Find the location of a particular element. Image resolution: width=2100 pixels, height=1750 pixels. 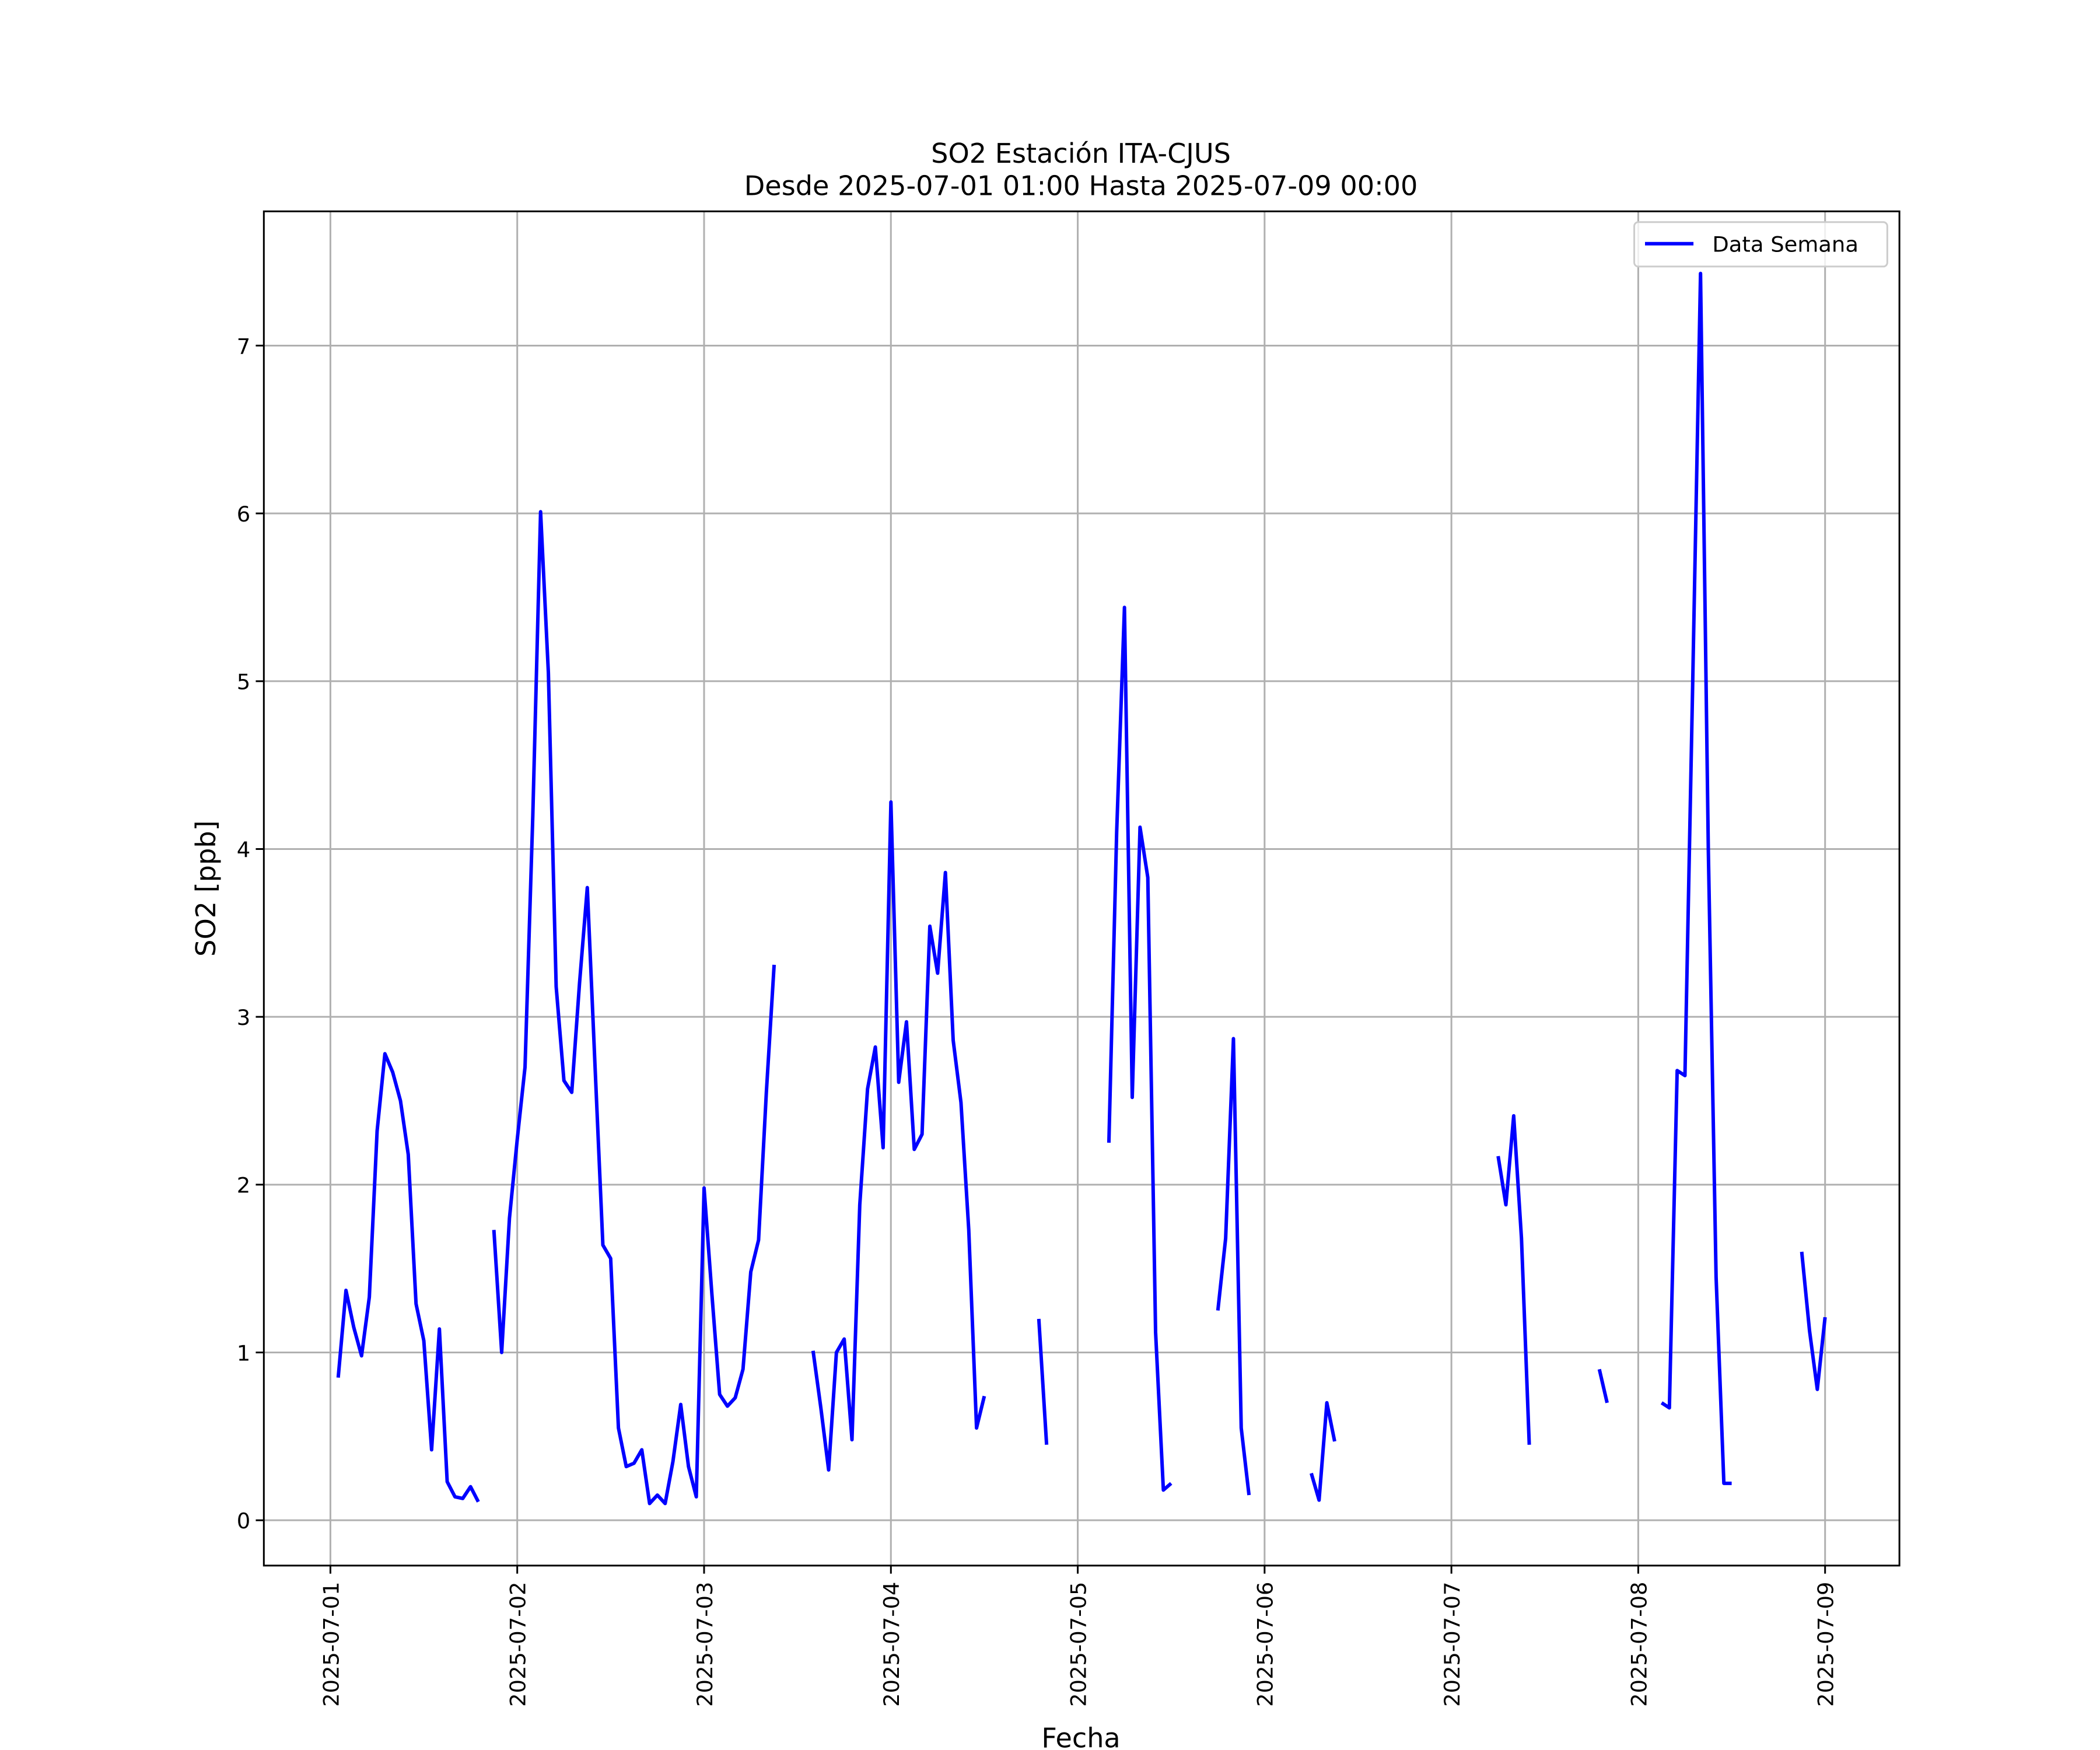

x-tick-label: 2025-07-04 is located at coordinates (891, 1644).